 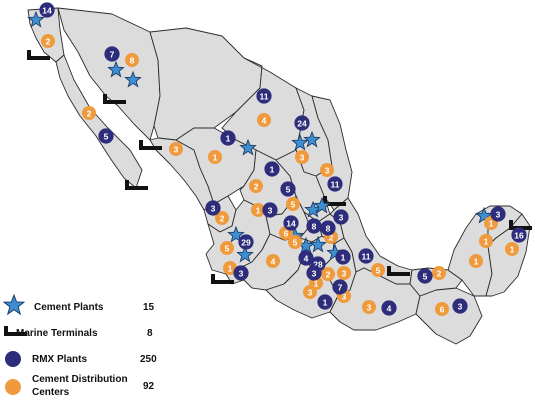 I want to click on cdc-marker-31: 2, so click(x=222, y=218).